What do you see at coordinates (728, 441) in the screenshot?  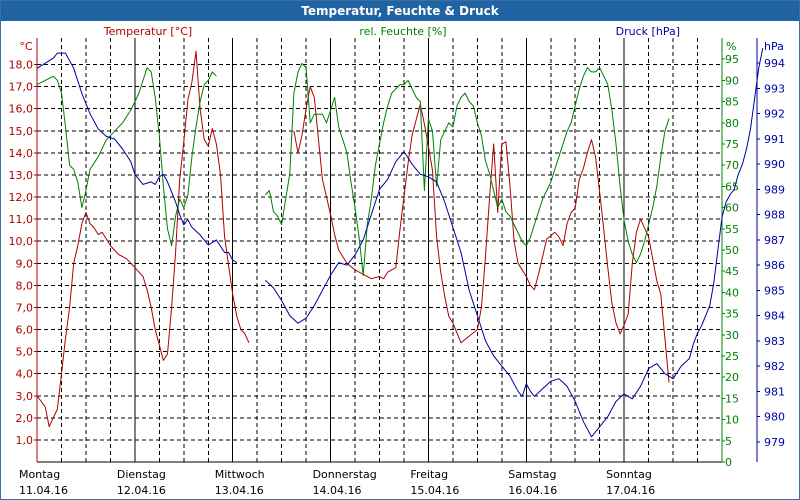 I see `humidity-tick-label: 5` at bounding box center [728, 441].